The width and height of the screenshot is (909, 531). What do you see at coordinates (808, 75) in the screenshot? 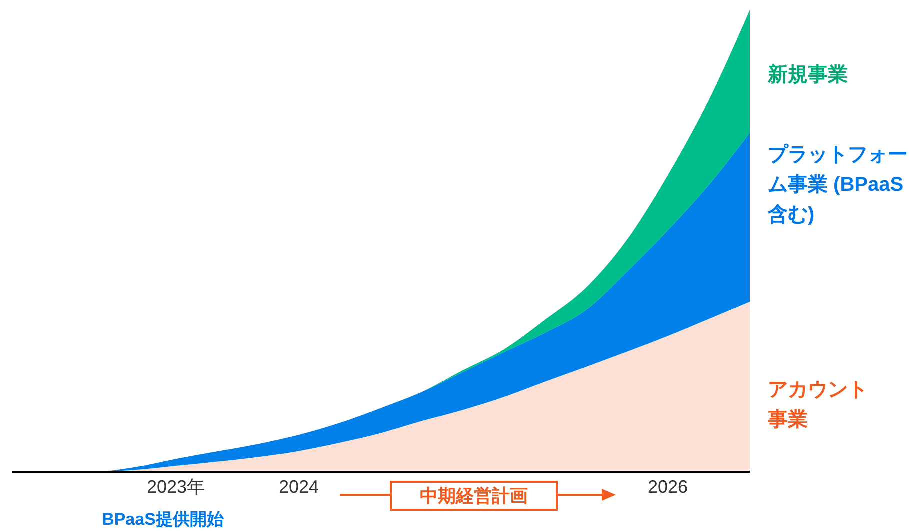
I see `series-label: 新規事業` at bounding box center [808, 75].